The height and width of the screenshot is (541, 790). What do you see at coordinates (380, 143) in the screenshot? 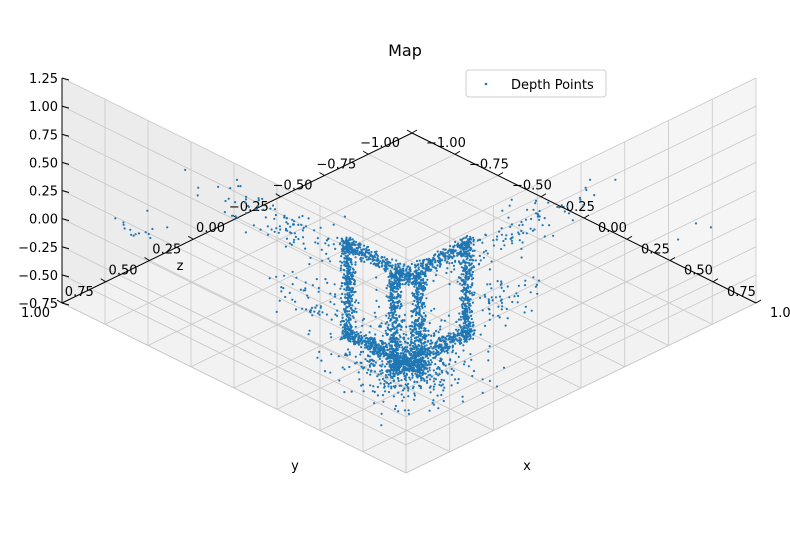
I see `y-tick-label: −1.00` at bounding box center [380, 143].